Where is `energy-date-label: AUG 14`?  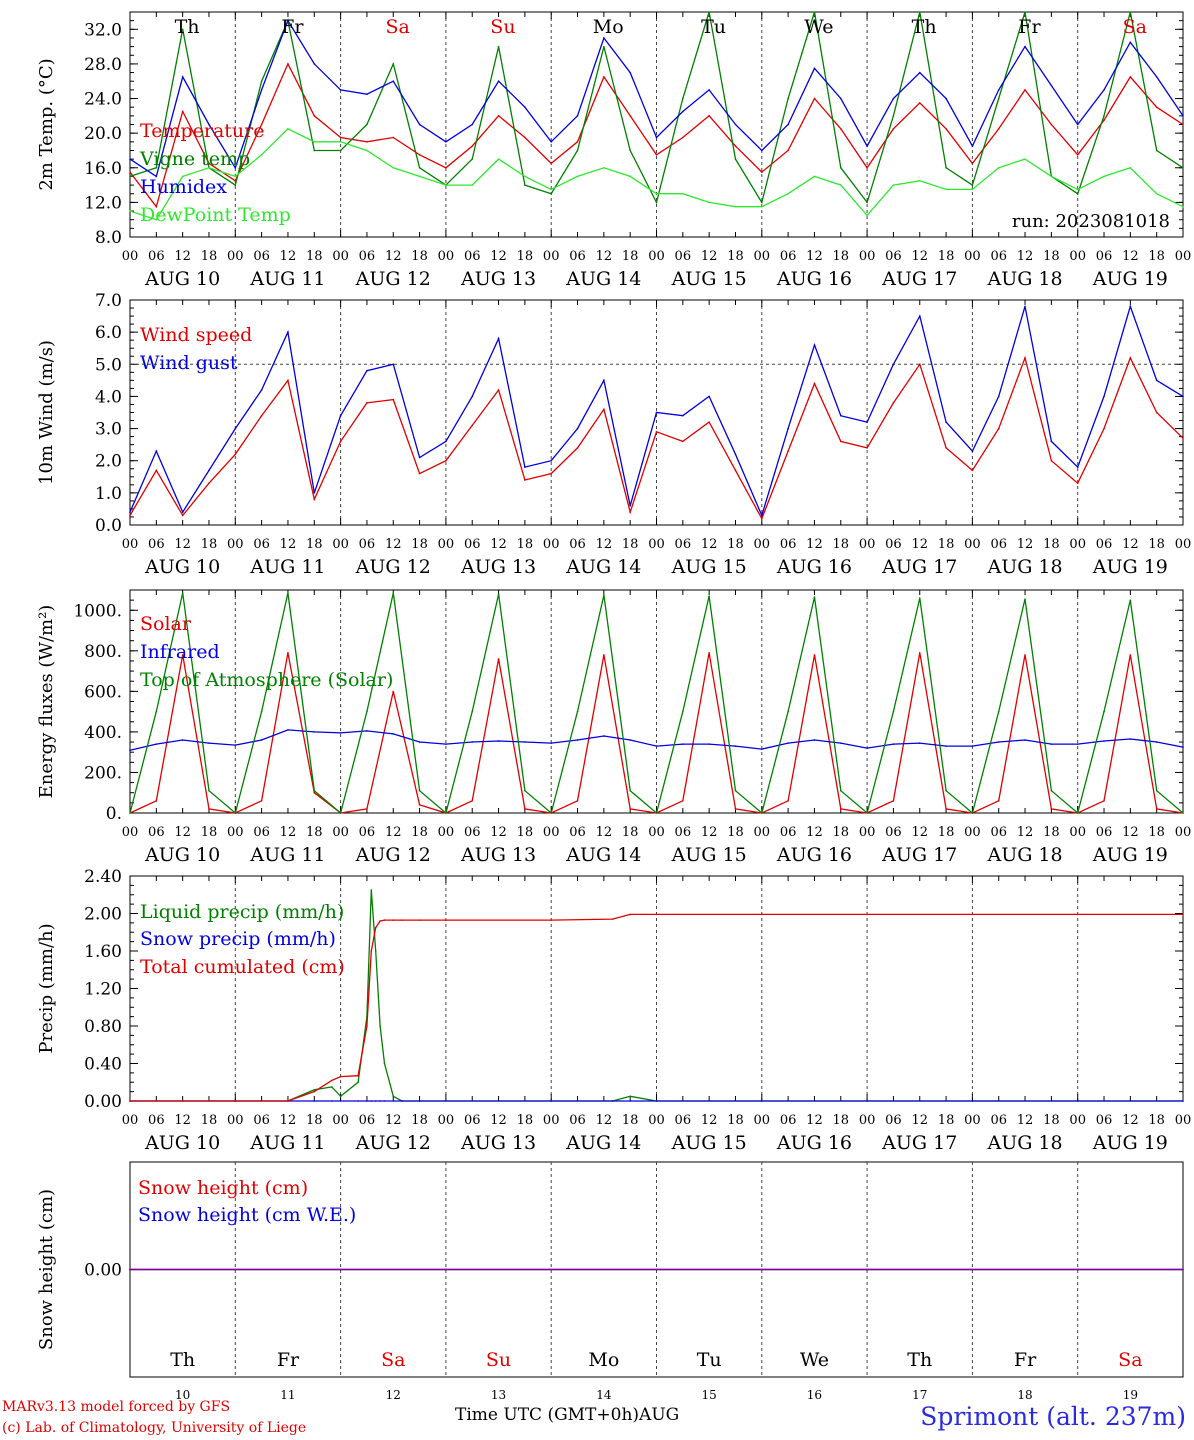
energy-date-label: AUG 14 is located at coordinates (603, 855).